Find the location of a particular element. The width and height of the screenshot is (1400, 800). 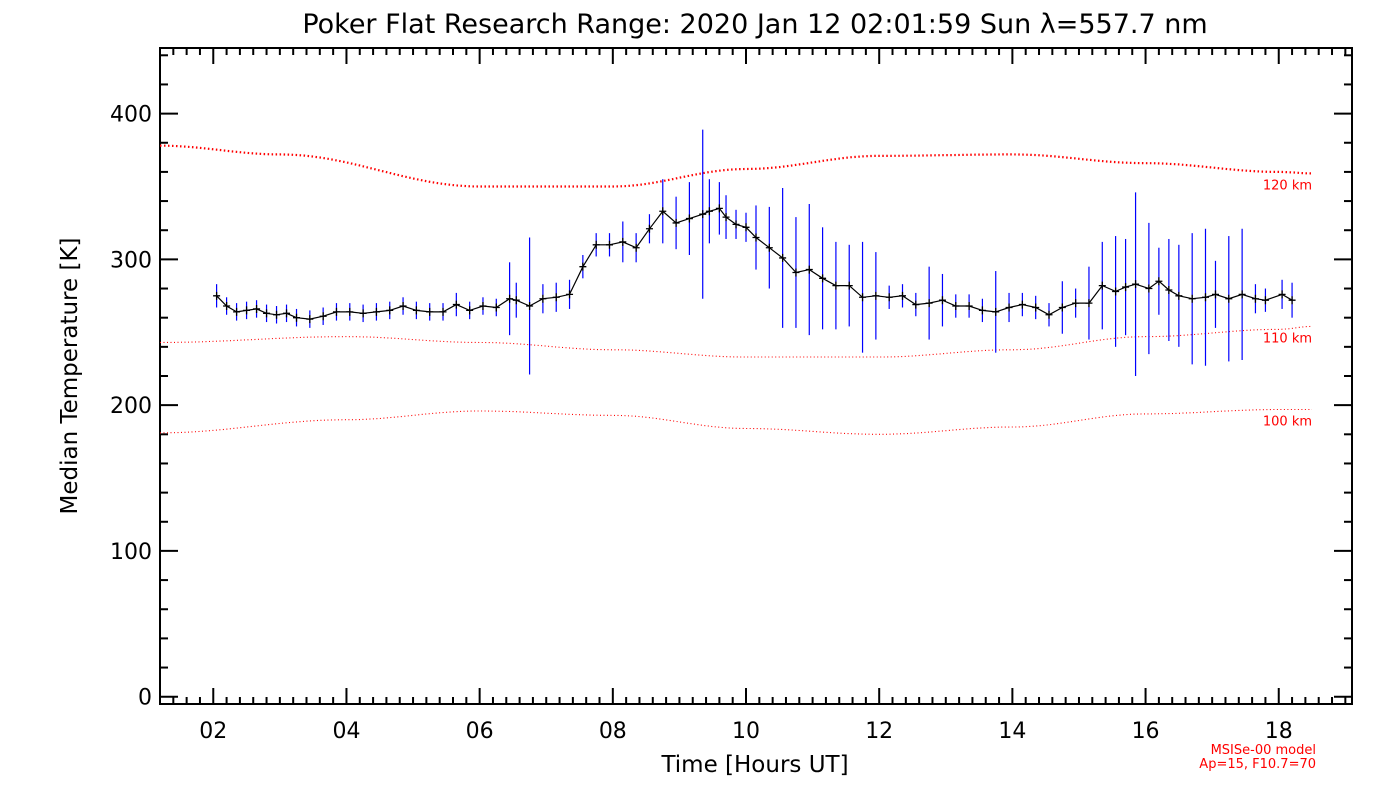

model-curve-label: 120 km is located at coordinates (1287, 185).